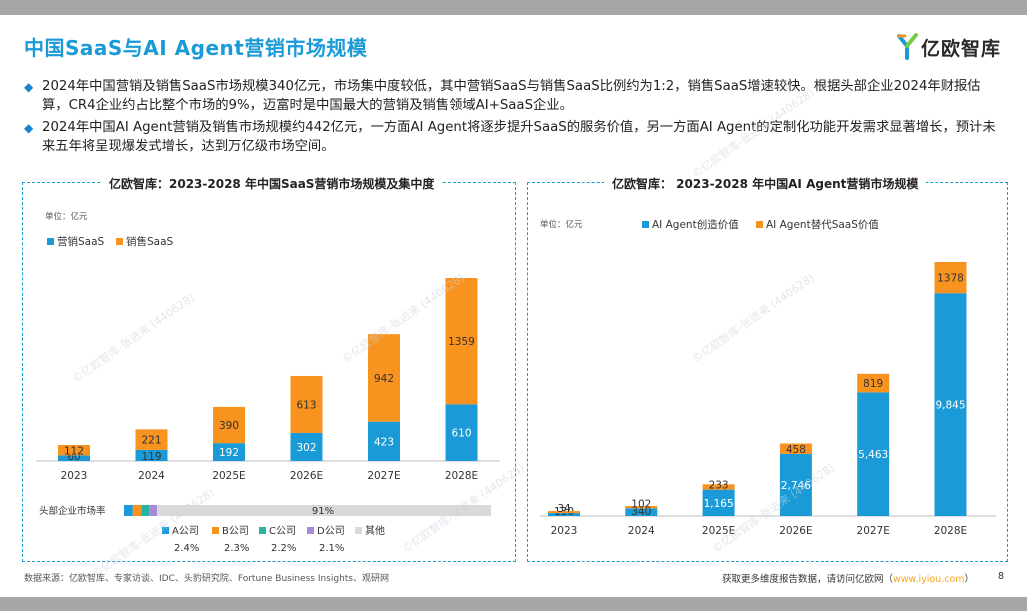 This screenshot has height=611, width=1027. Describe the element at coordinates (283, 548) in the screenshot. I see `concentration-legend-value: 2.2%` at that location.